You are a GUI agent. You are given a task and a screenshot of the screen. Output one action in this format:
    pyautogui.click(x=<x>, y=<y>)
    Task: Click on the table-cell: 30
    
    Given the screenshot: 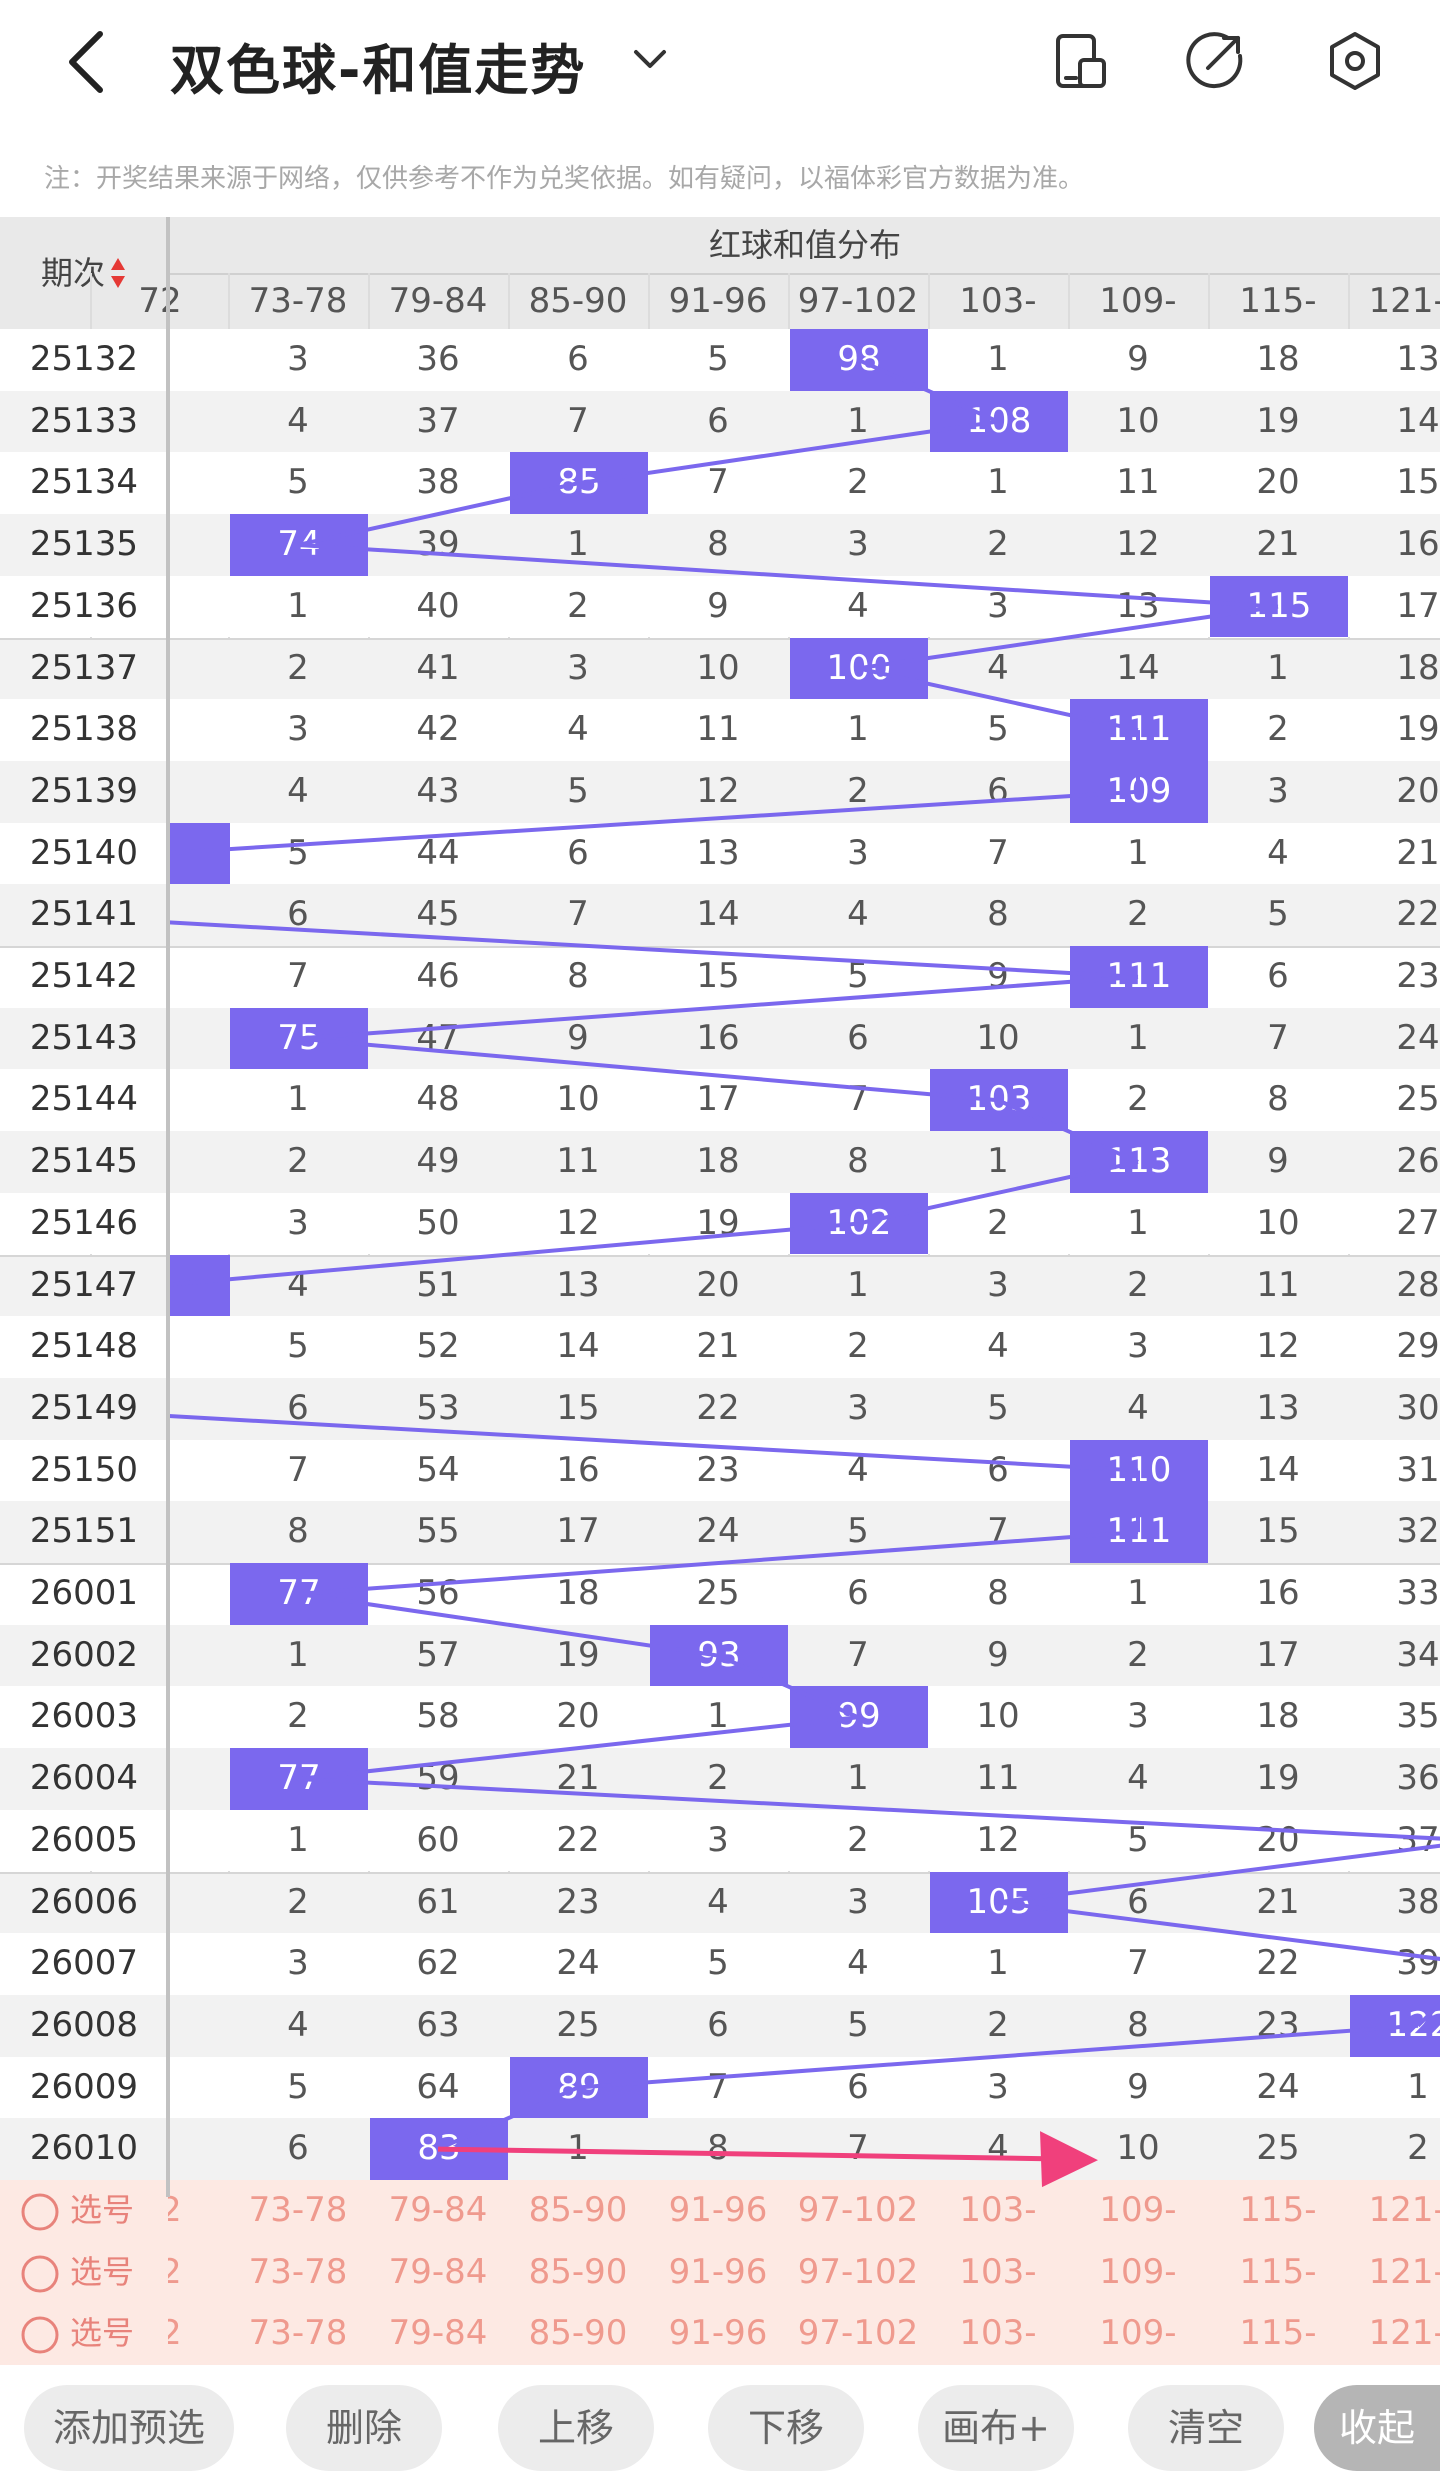 What is the action you would take?
    pyautogui.click(x=1418, y=1407)
    